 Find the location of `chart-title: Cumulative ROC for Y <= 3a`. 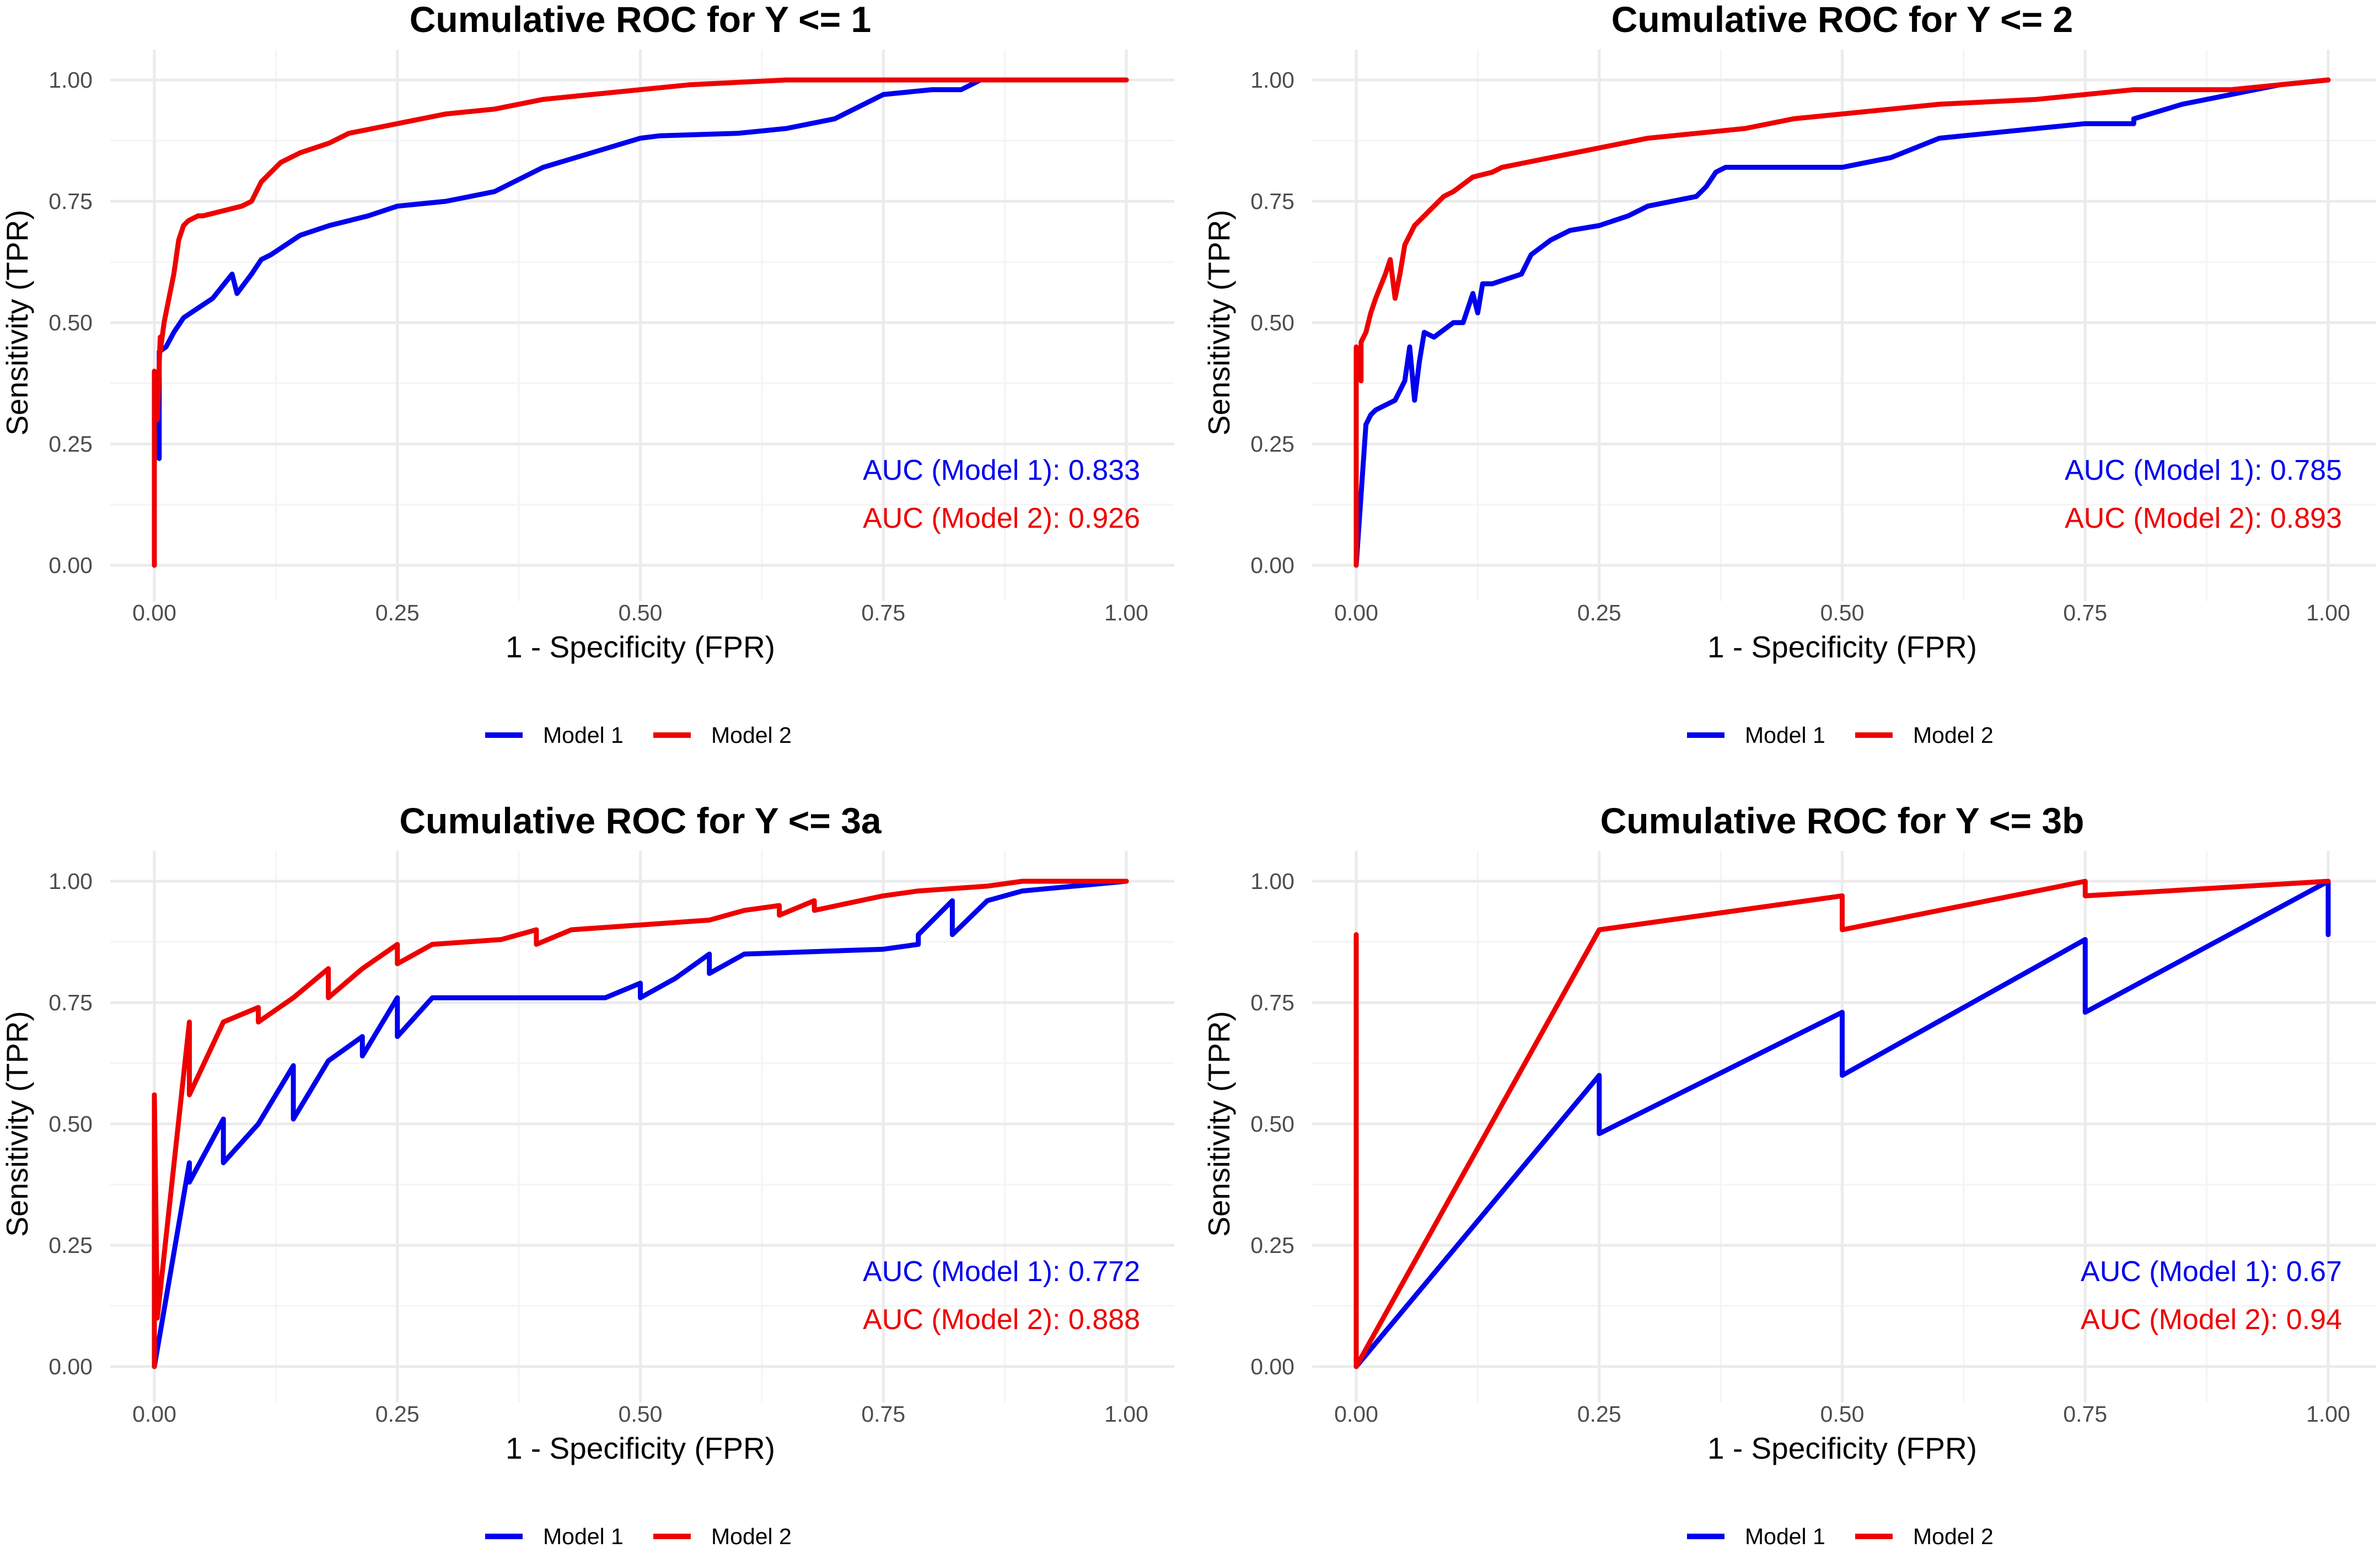

chart-title: Cumulative ROC for Y <= 3a is located at coordinates (641, 820).